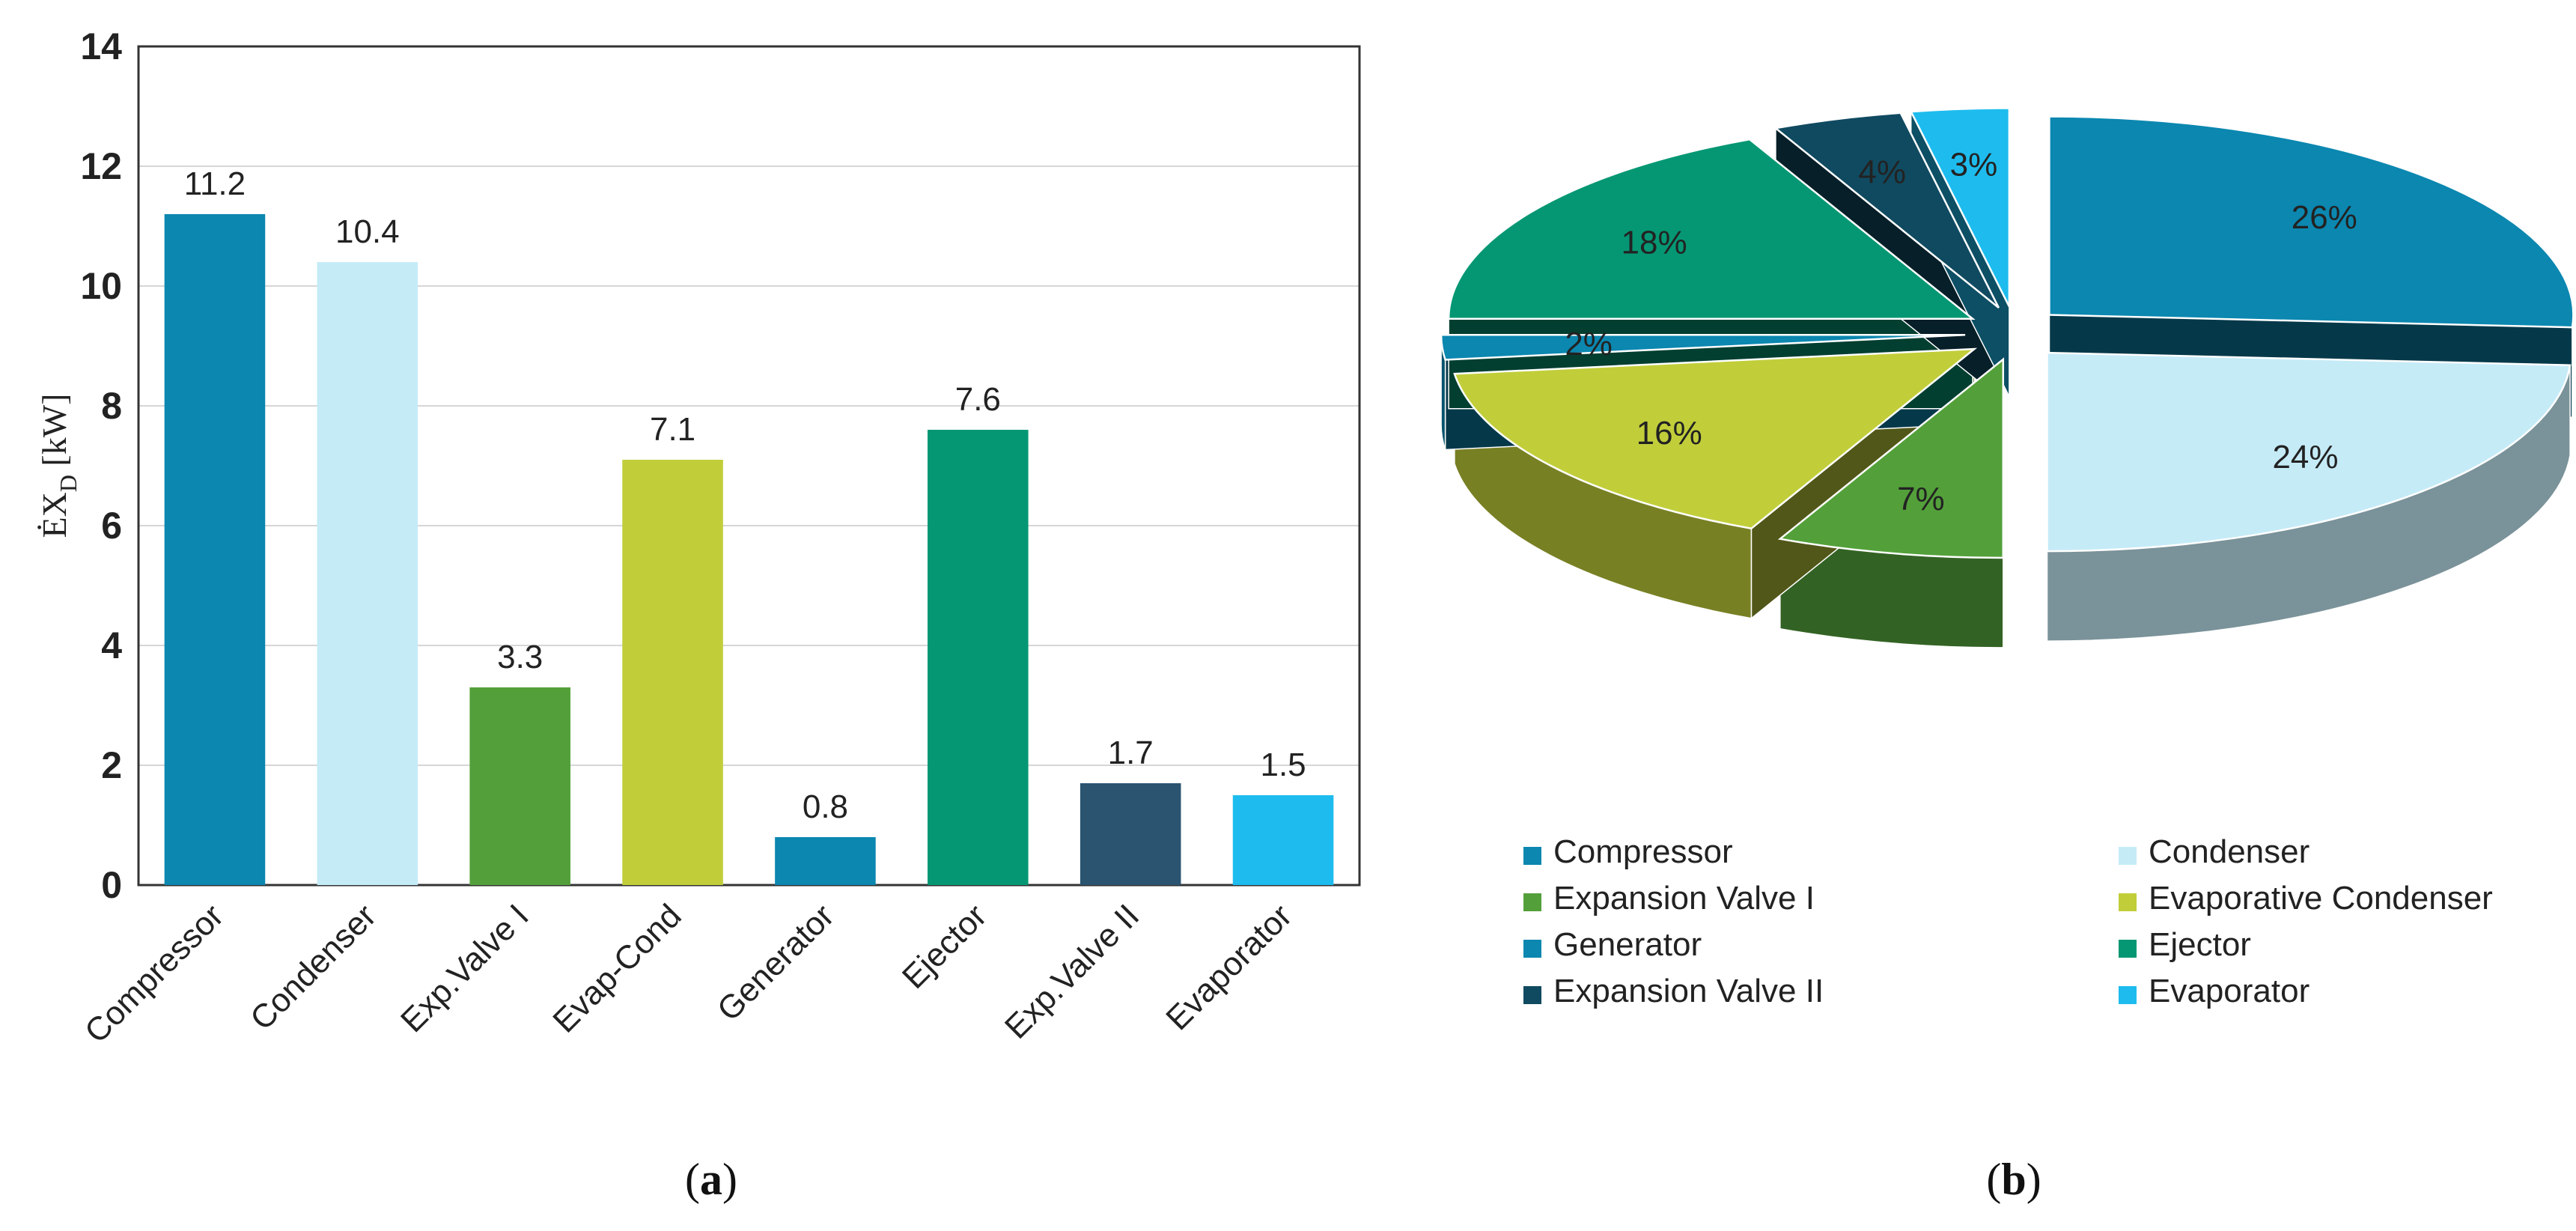 The image size is (2576, 1231). What do you see at coordinates (1882, 172) in the screenshot?
I see `pie-label-expansion-valve-ii: 4%` at bounding box center [1882, 172].